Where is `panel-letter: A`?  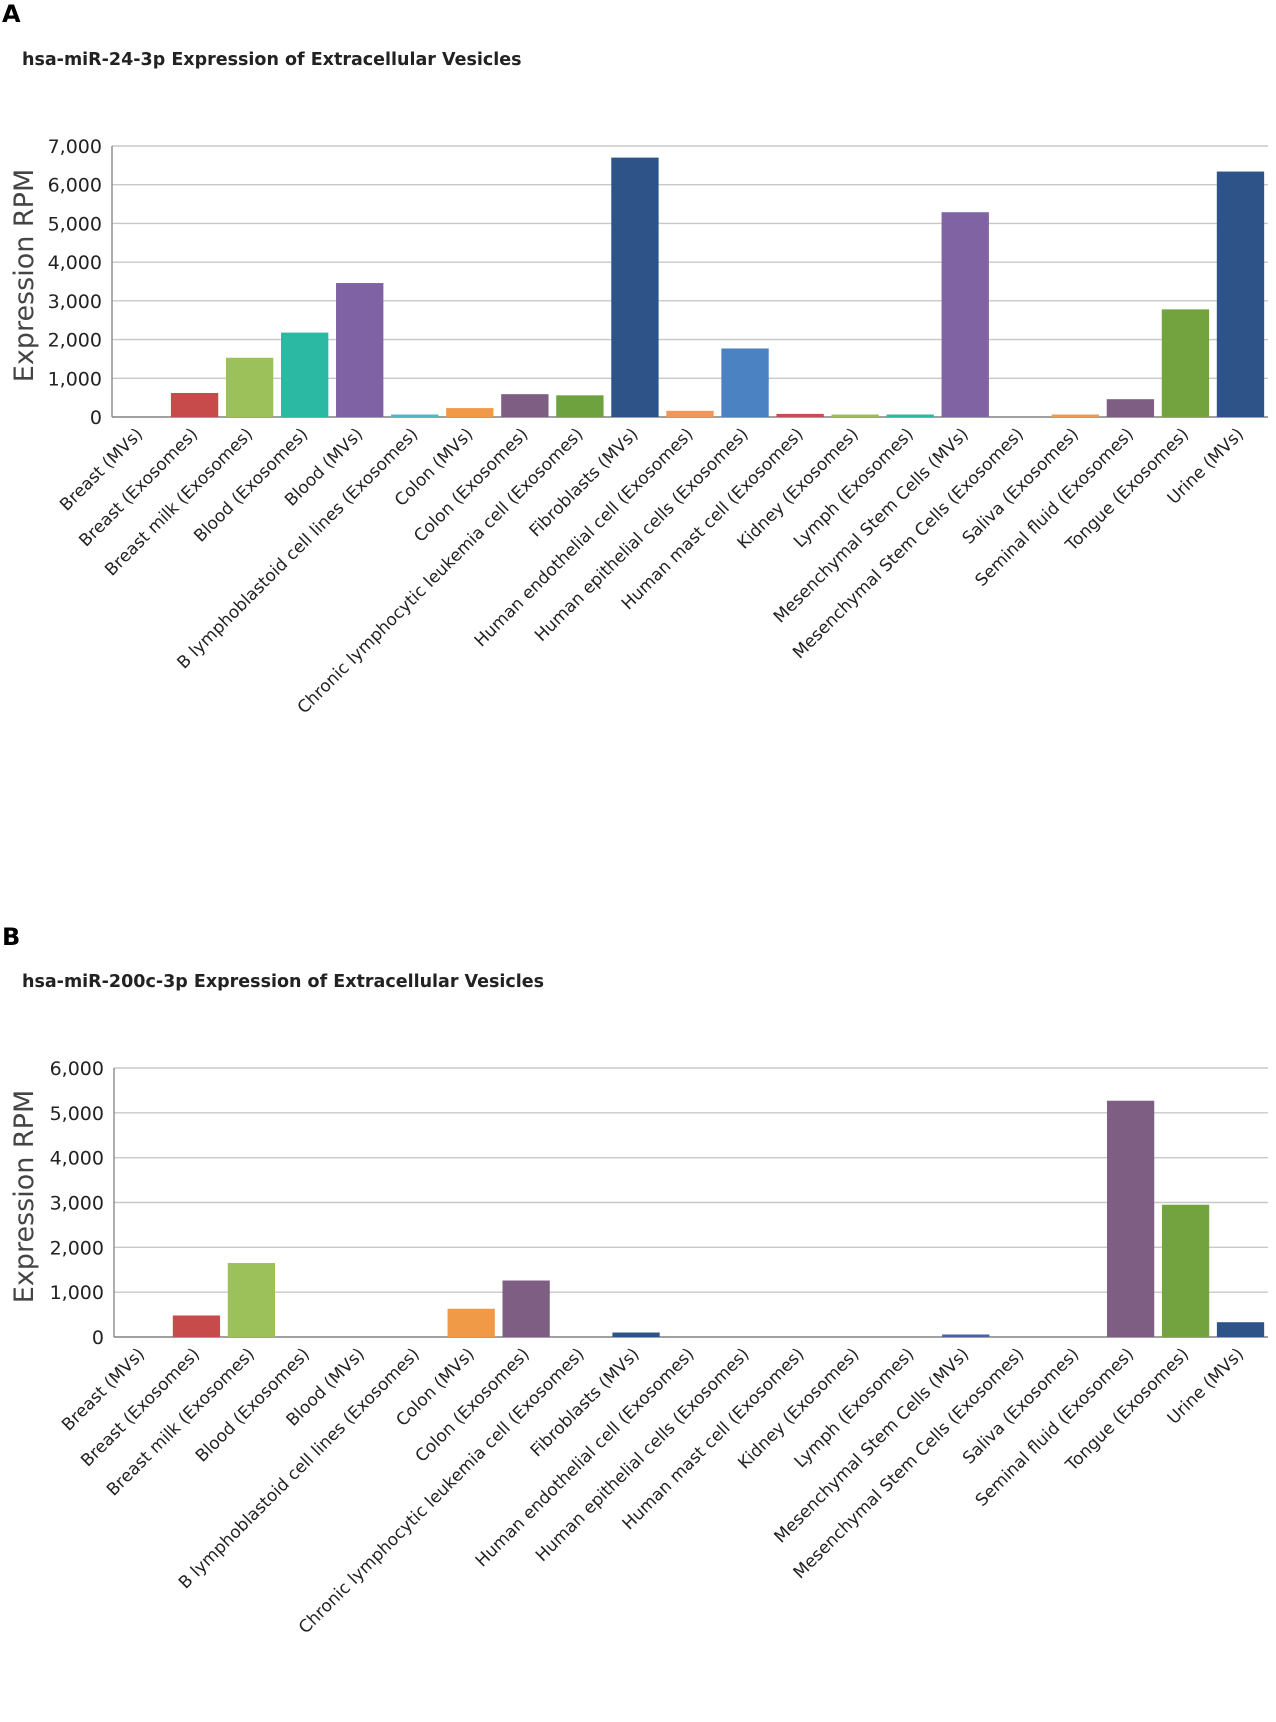
panel-letter: A is located at coordinates (11, 14).